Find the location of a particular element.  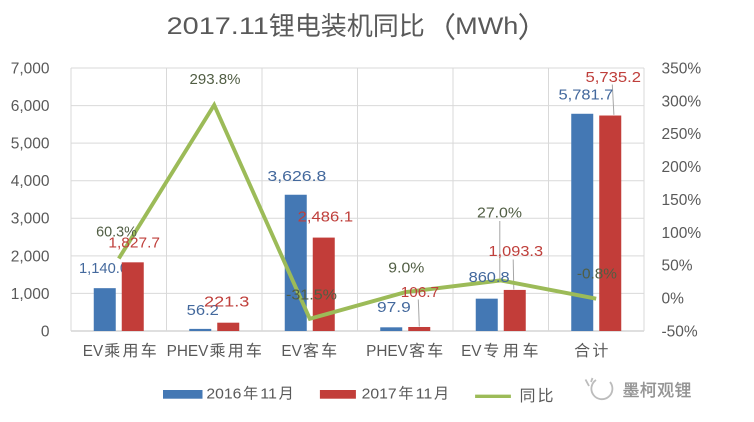

svg-text: 1,000 is located at coordinates (30, 294).